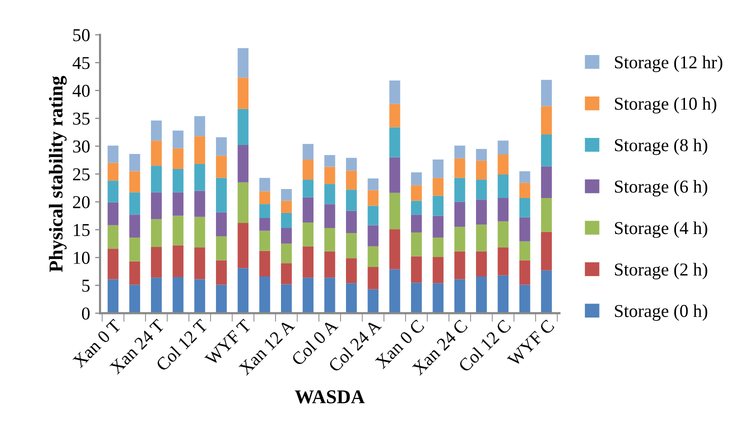 This screenshot has width=741, height=435. What do you see at coordinates (86, 313) in the screenshot?
I see `y-tick-label: 0` at bounding box center [86, 313].